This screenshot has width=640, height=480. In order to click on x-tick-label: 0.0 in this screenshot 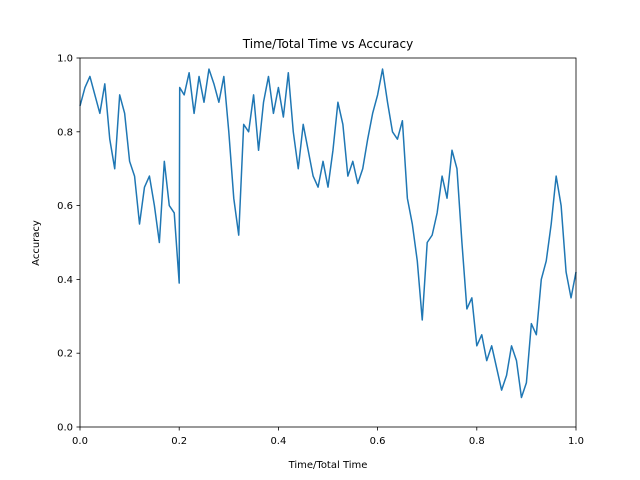, I will do `click(80, 441)`.